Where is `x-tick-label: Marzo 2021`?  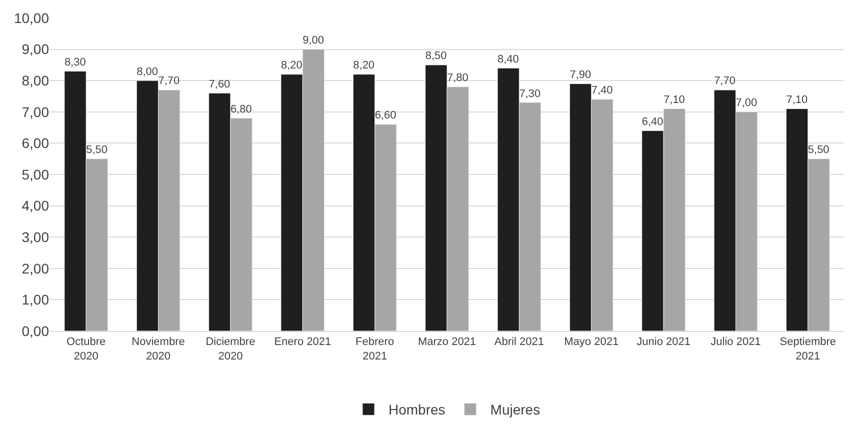
x-tick-label: Marzo 2021 is located at coordinates (447, 342).